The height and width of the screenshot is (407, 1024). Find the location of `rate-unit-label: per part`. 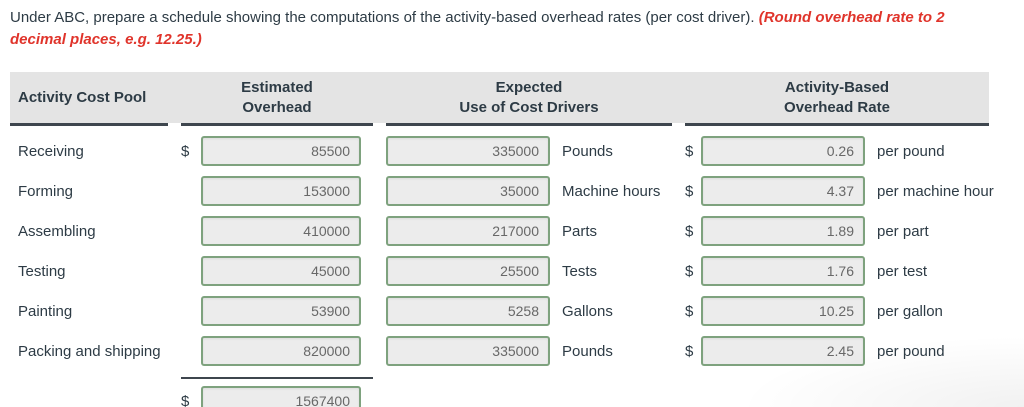

rate-unit-label: per part is located at coordinates (903, 231).